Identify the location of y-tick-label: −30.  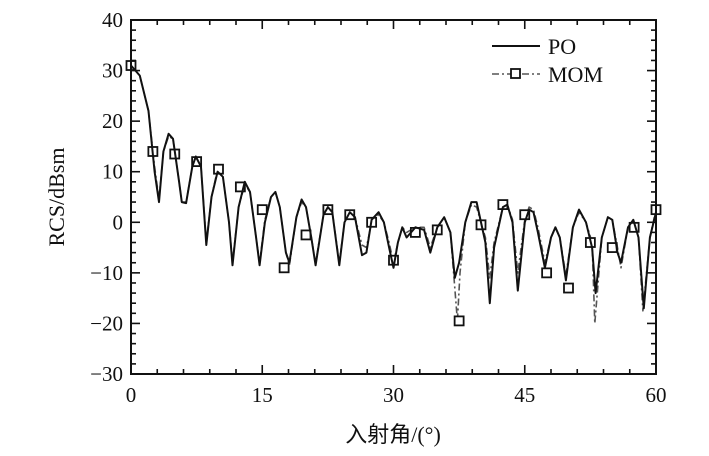
(106, 374).